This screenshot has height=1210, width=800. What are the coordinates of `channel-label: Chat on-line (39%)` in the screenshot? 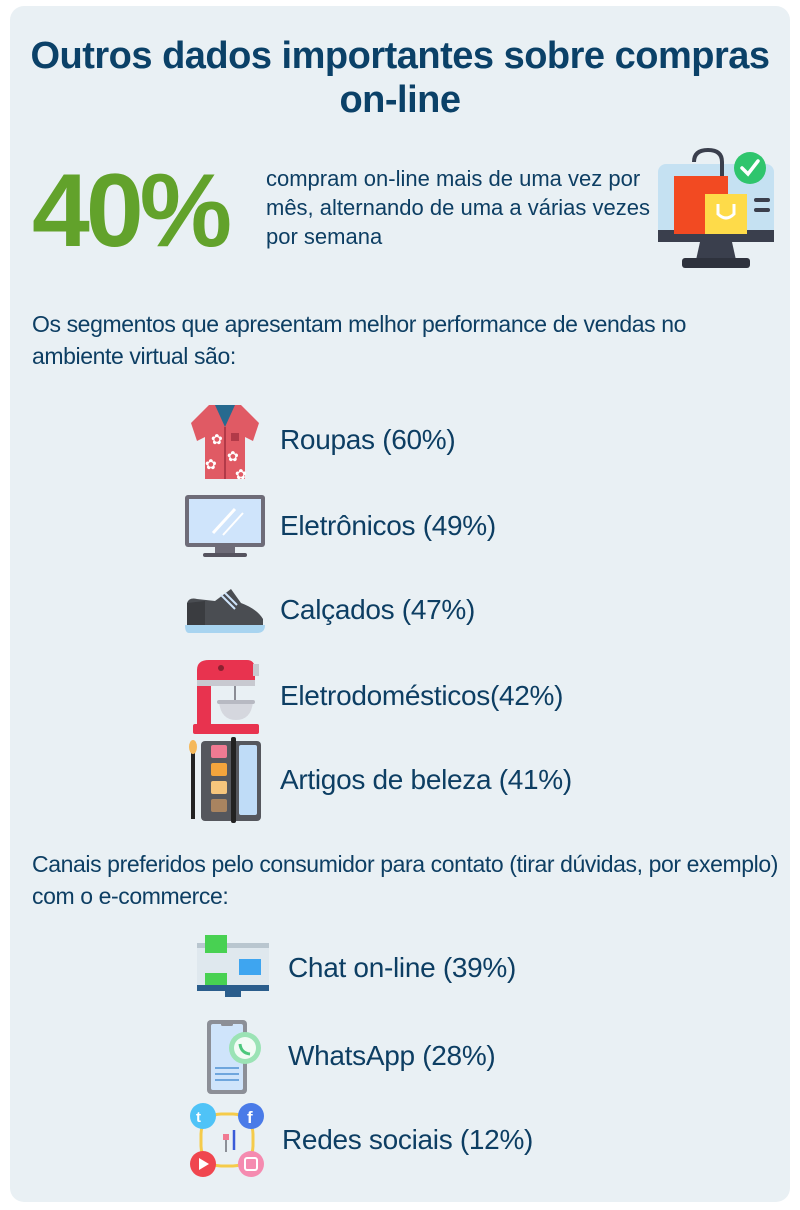 It's located at (402, 967).